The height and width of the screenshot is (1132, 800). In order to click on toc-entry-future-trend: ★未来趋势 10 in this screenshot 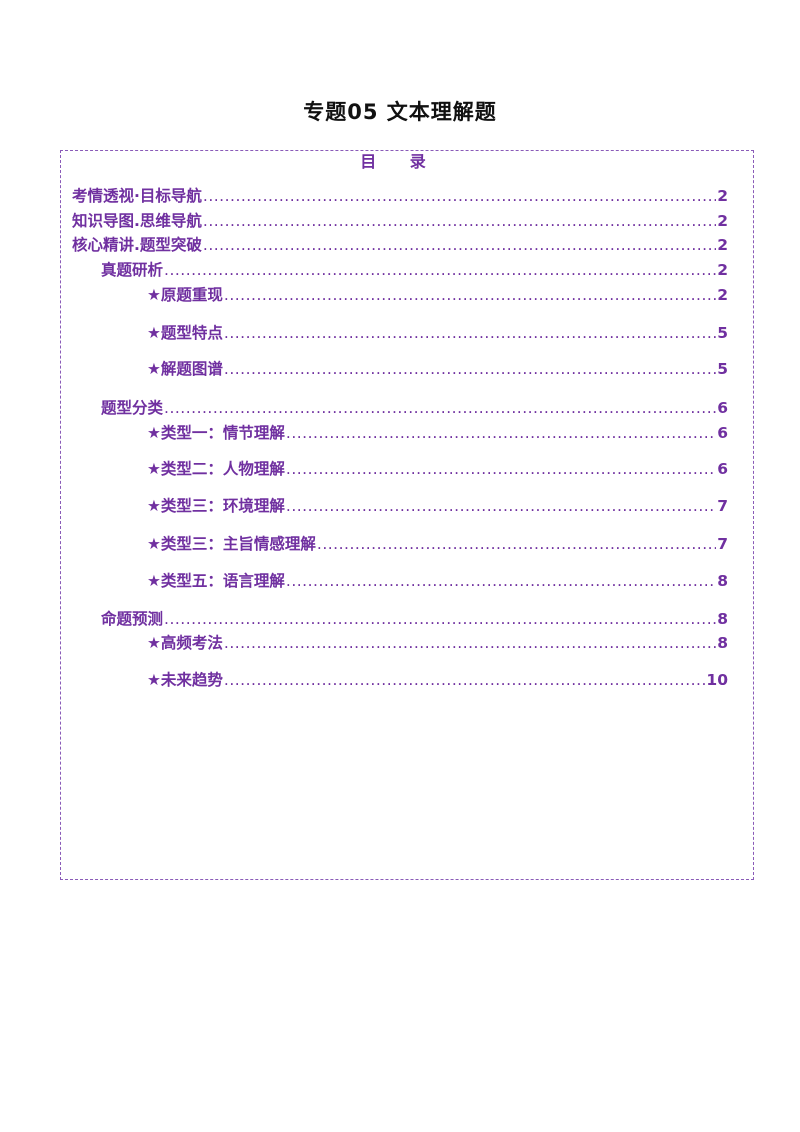, I will do `click(437, 679)`.